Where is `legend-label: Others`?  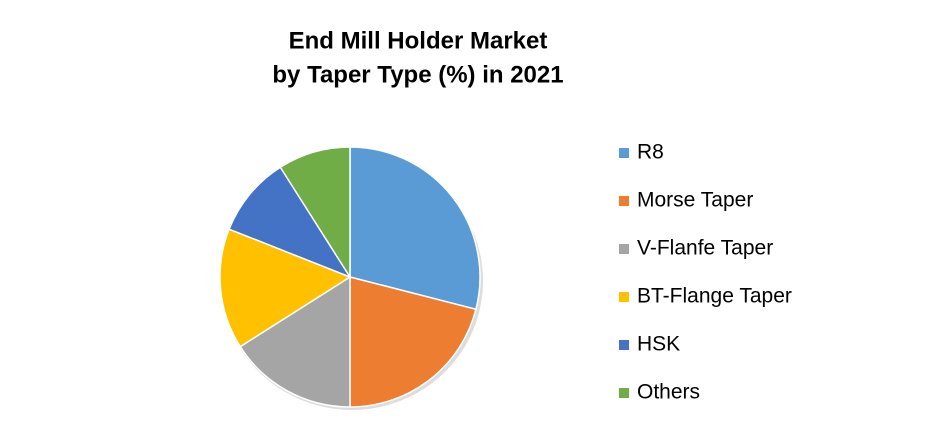
legend-label: Others is located at coordinates (668, 392).